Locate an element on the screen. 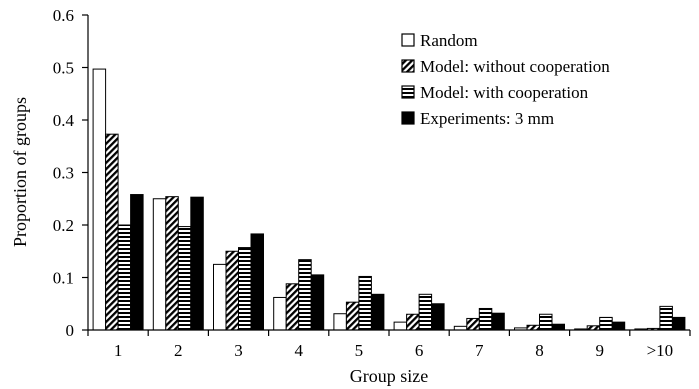  x-tick-label: 2 is located at coordinates (178, 350).